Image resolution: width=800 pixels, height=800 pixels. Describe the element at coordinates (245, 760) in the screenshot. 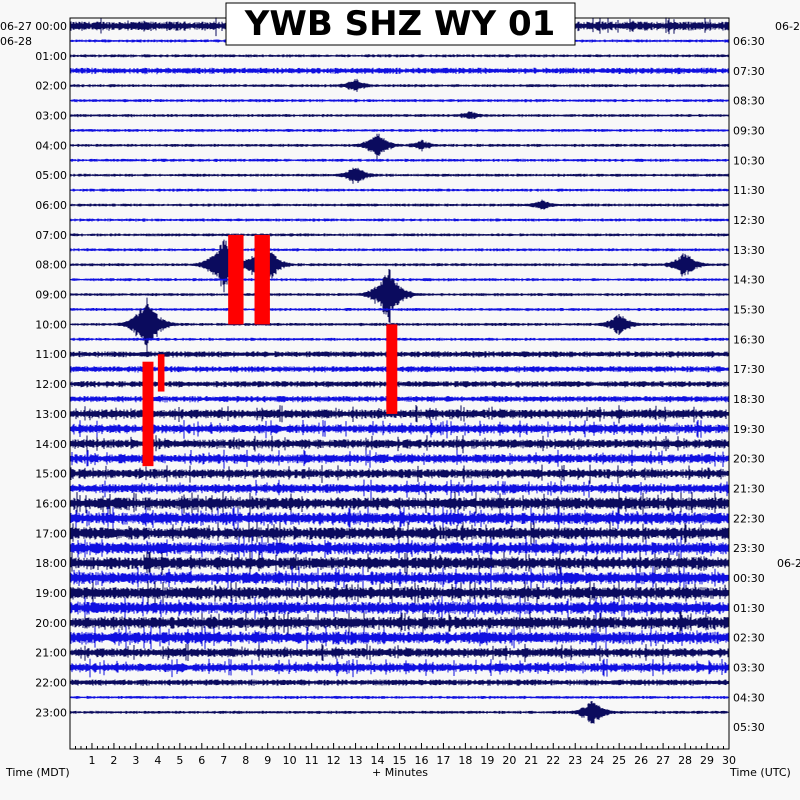

I see `x-tick-label: 8` at that location.